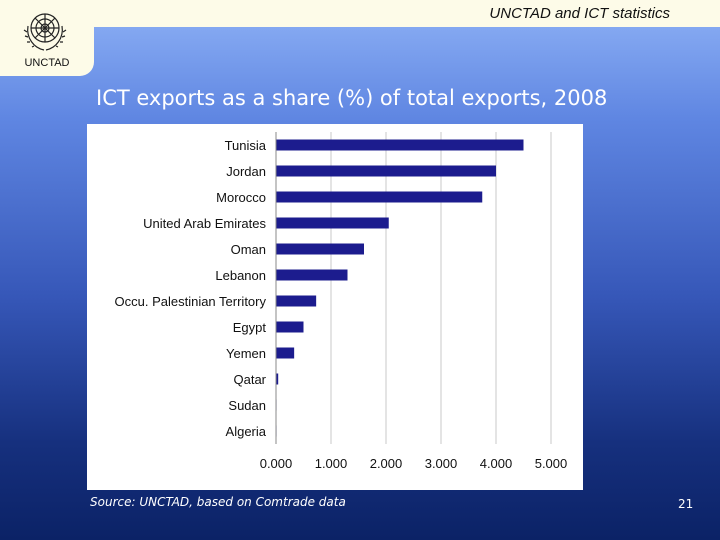 The height and width of the screenshot is (540, 720). I want to click on x-tick-label: 0.000, so click(276, 463).